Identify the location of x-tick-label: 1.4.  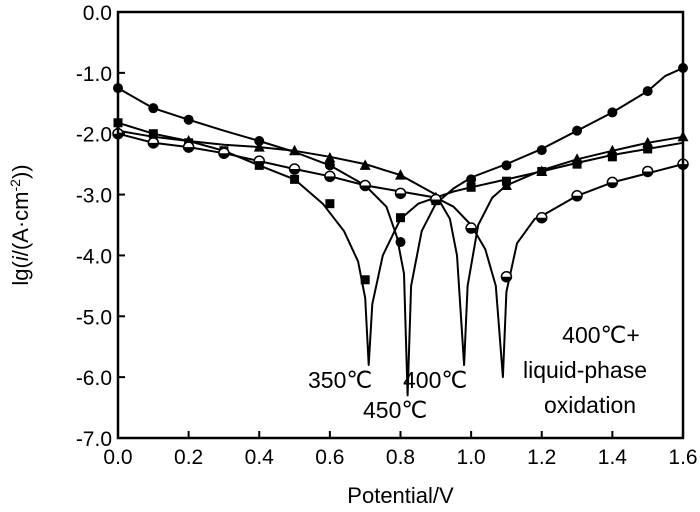
(613, 457).